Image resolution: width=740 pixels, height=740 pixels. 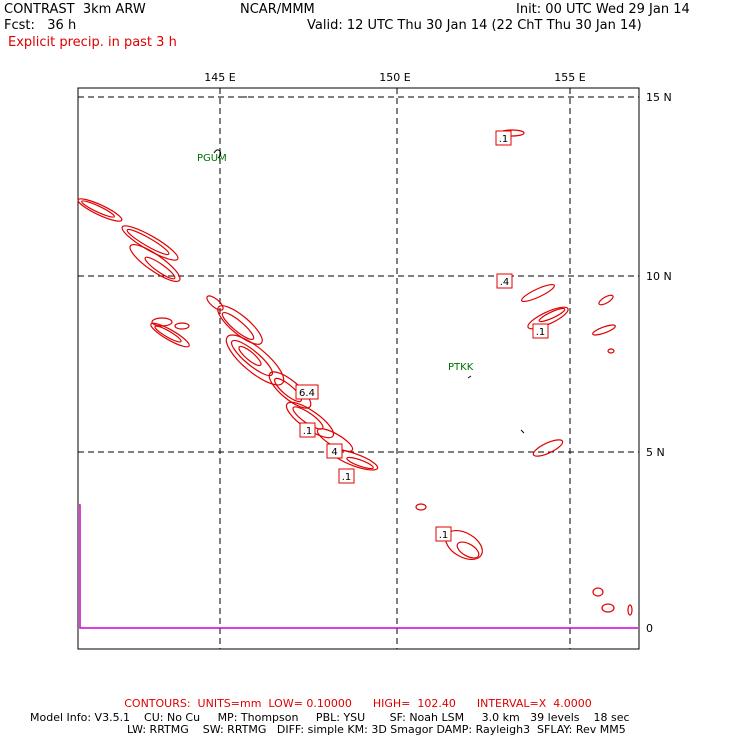 What do you see at coordinates (217, 154) in the screenshot?
I see `island-guam` at bounding box center [217, 154].